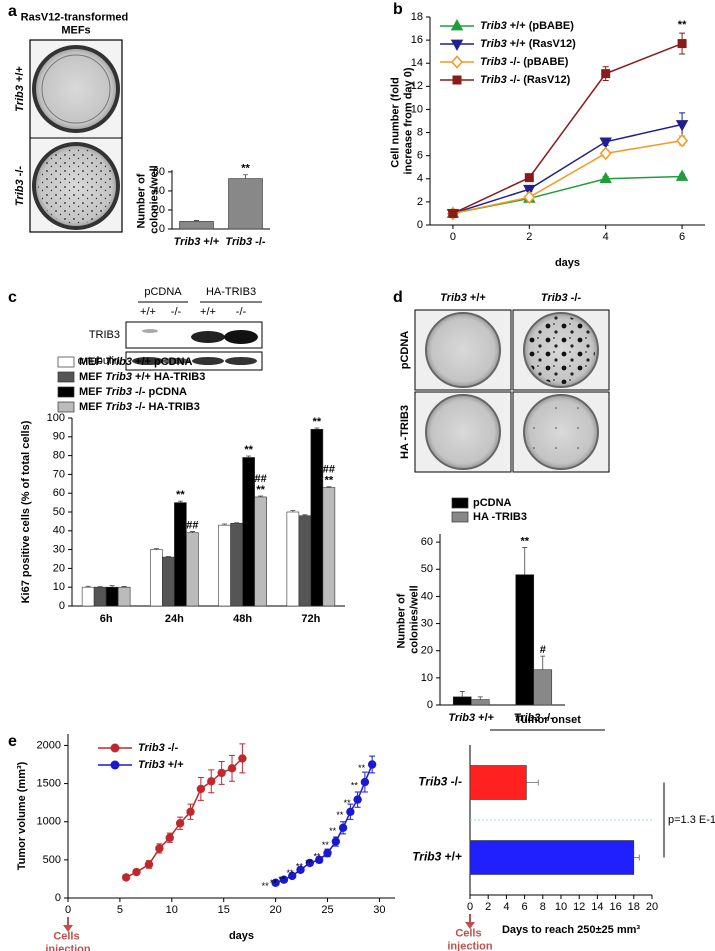 The image size is (715, 951). I want to click on western-blot, so click(194, 336).